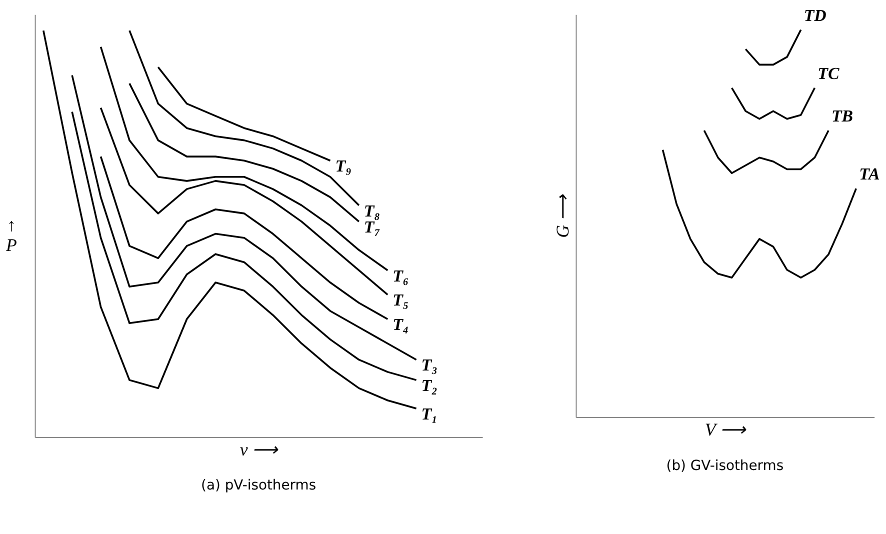 The image size is (886, 534). I want to click on text: (a) pV-isotherms, so click(258, 486).